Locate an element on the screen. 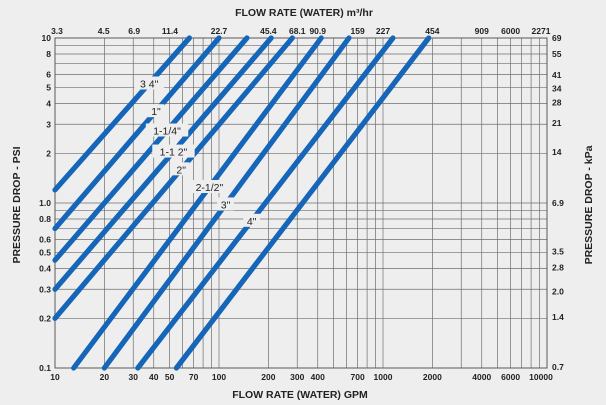  y2-tick-label: 14 is located at coordinates (557, 152).